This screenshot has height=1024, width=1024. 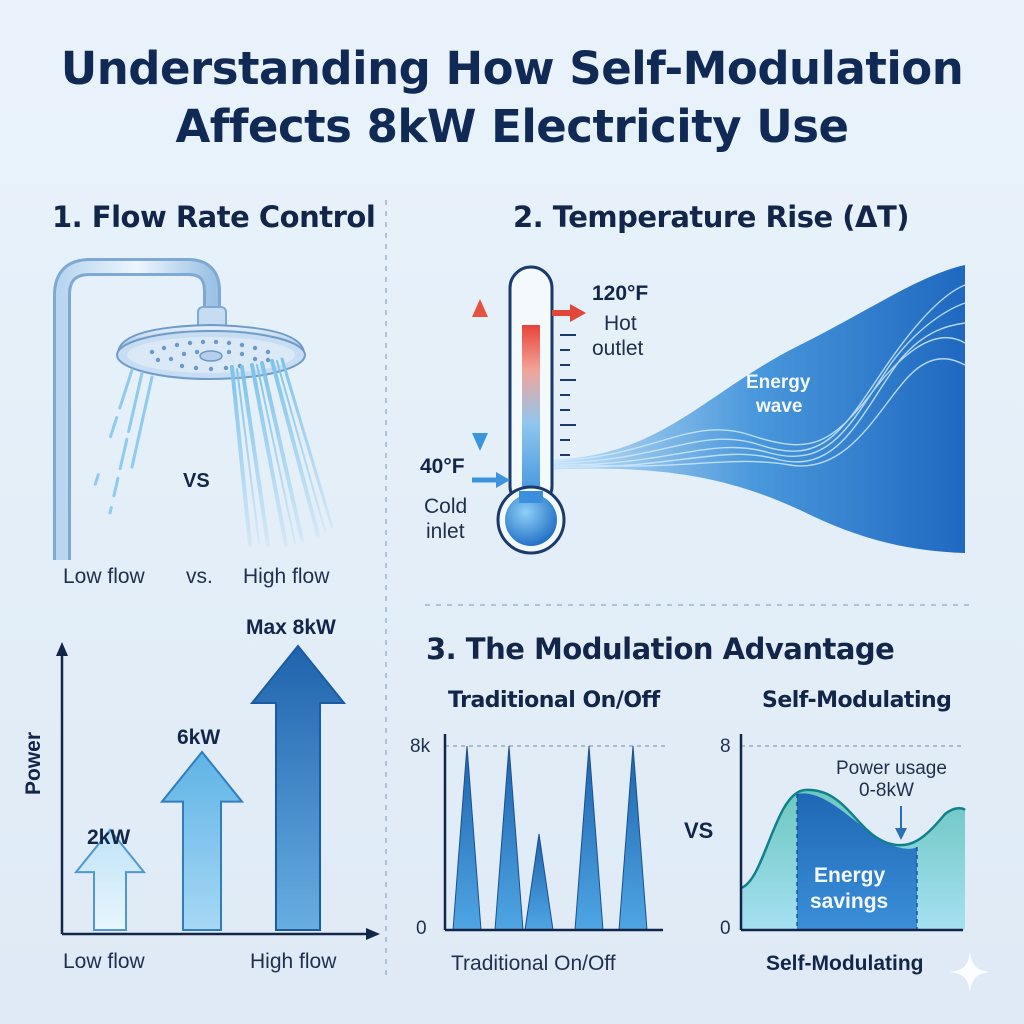 I want to click on cold-inlet-label-2: inlet, so click(x=445, y=531).